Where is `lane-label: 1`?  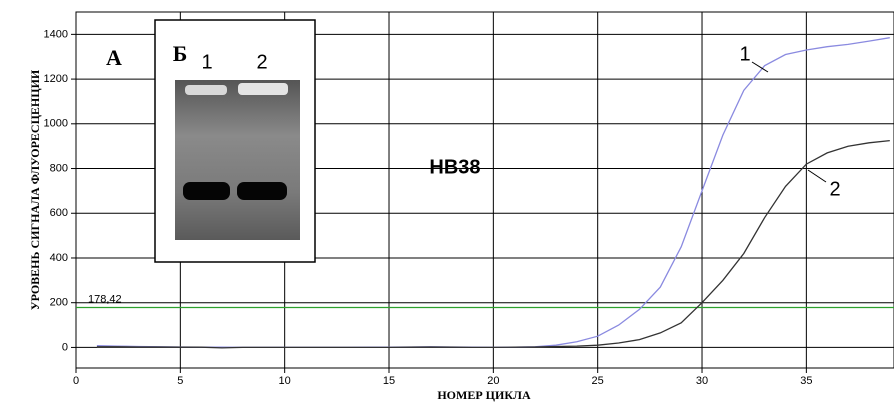
lane-label: 1 is located at coordinates (206, 62).